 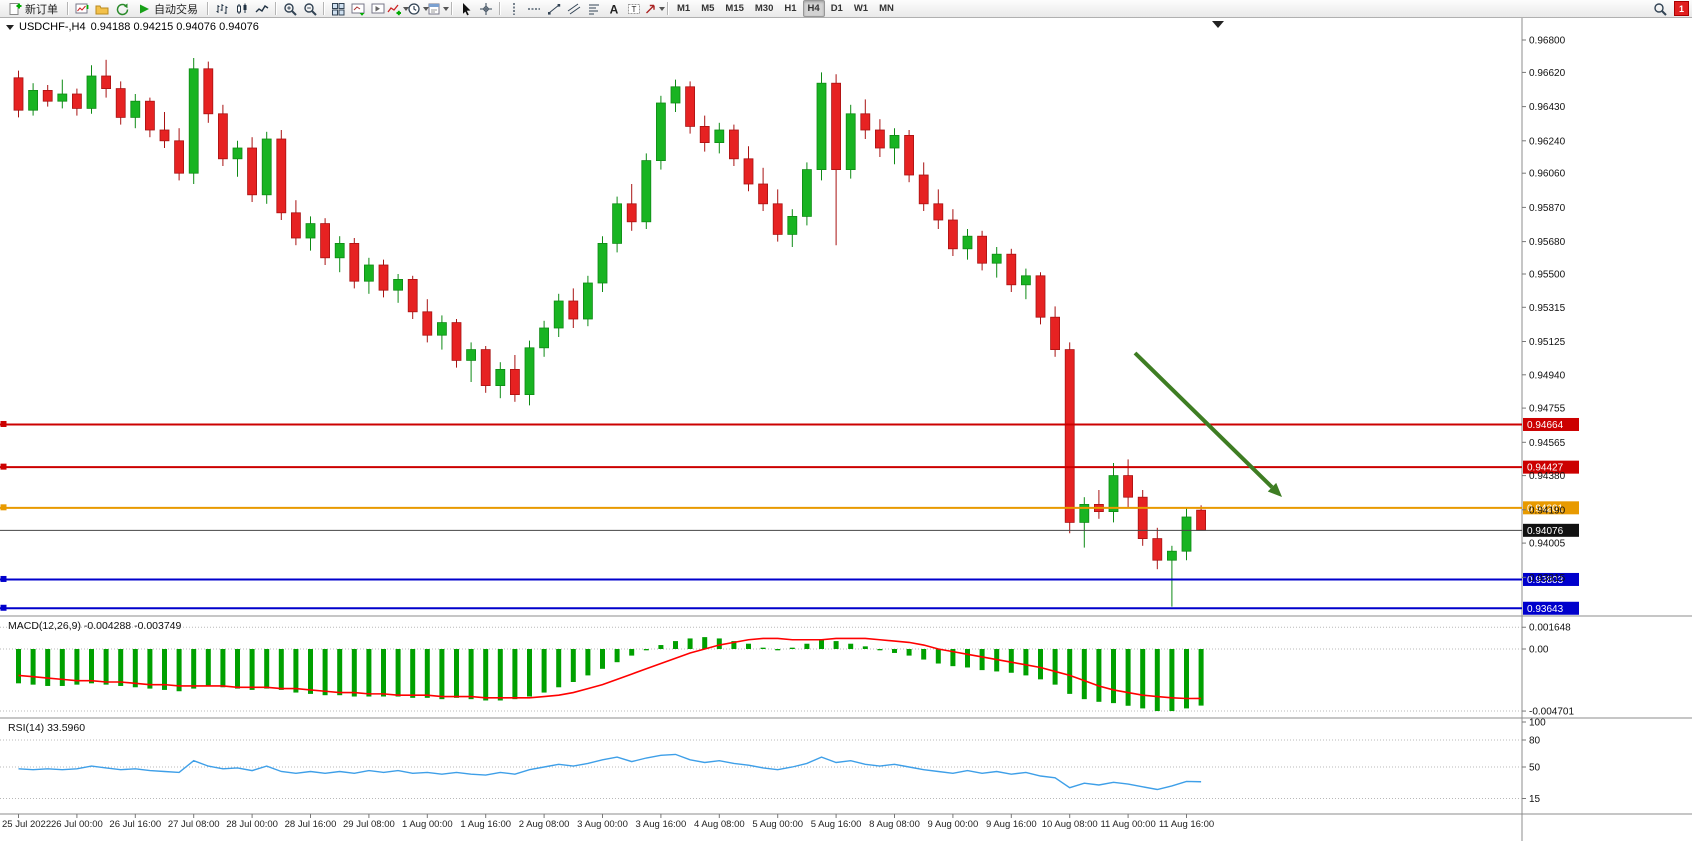 I want to click on autotrading-button: 自动交易, so click(x=167, y=9).